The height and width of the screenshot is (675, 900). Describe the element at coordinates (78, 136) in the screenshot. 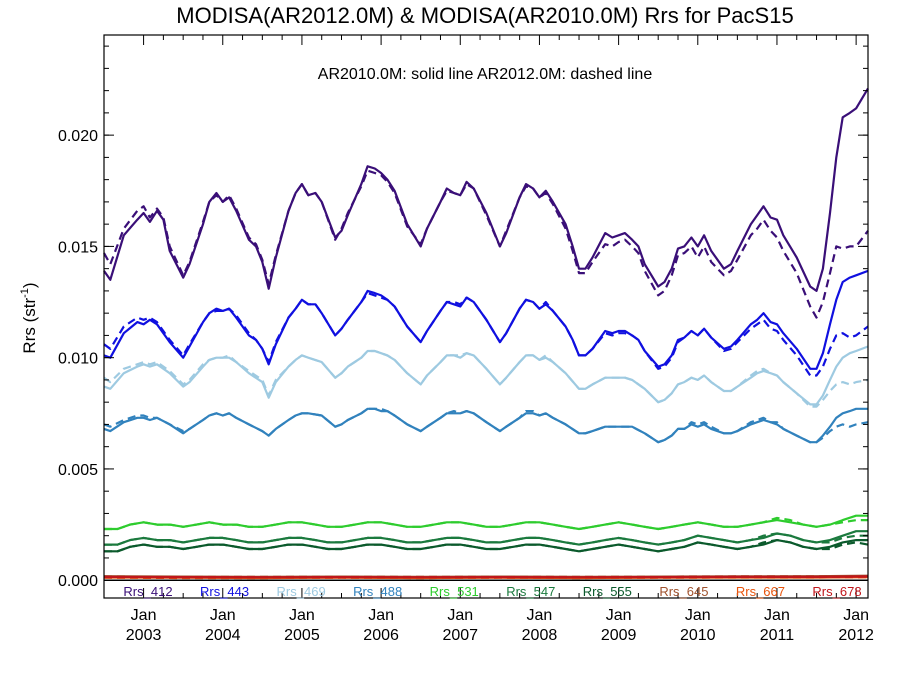

I see `y-tick-label: 0.020` at that location.